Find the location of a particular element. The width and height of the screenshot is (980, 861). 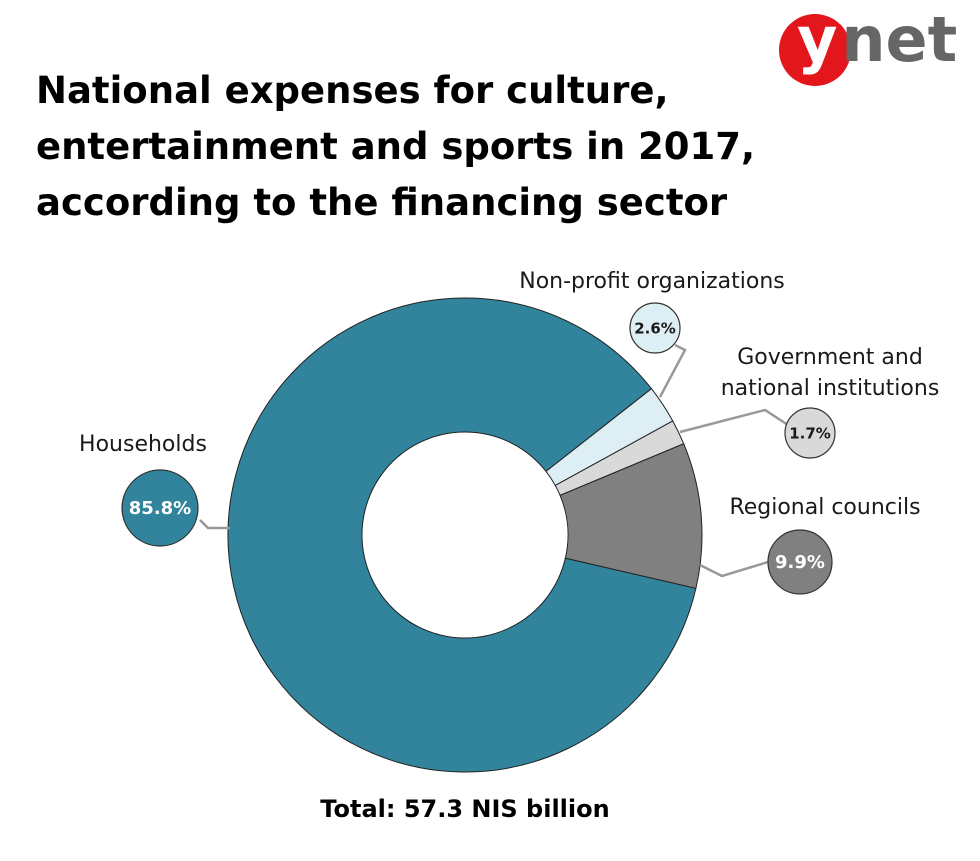

category-label: Non-profit organizations is located at coordinates (652, 281).